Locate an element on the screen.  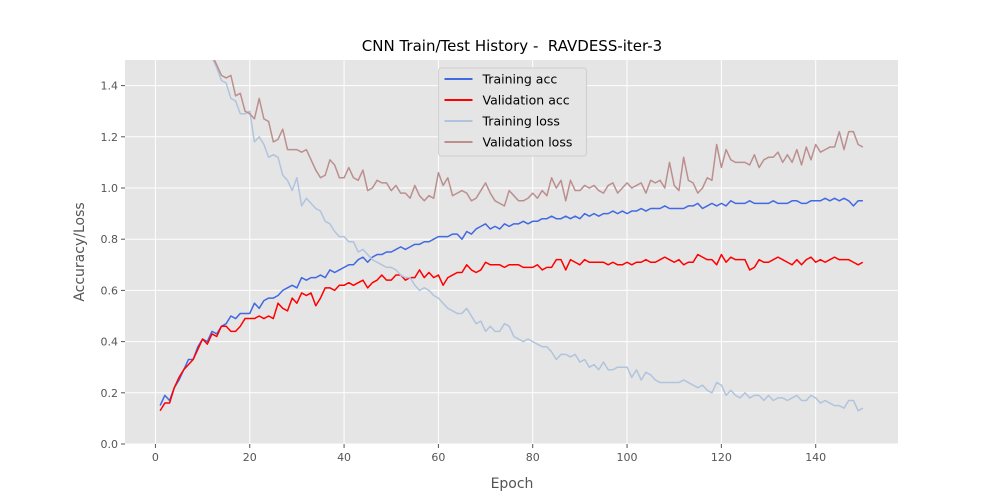
y-tick-label: 0.8 is located at coordinates (110, 239).